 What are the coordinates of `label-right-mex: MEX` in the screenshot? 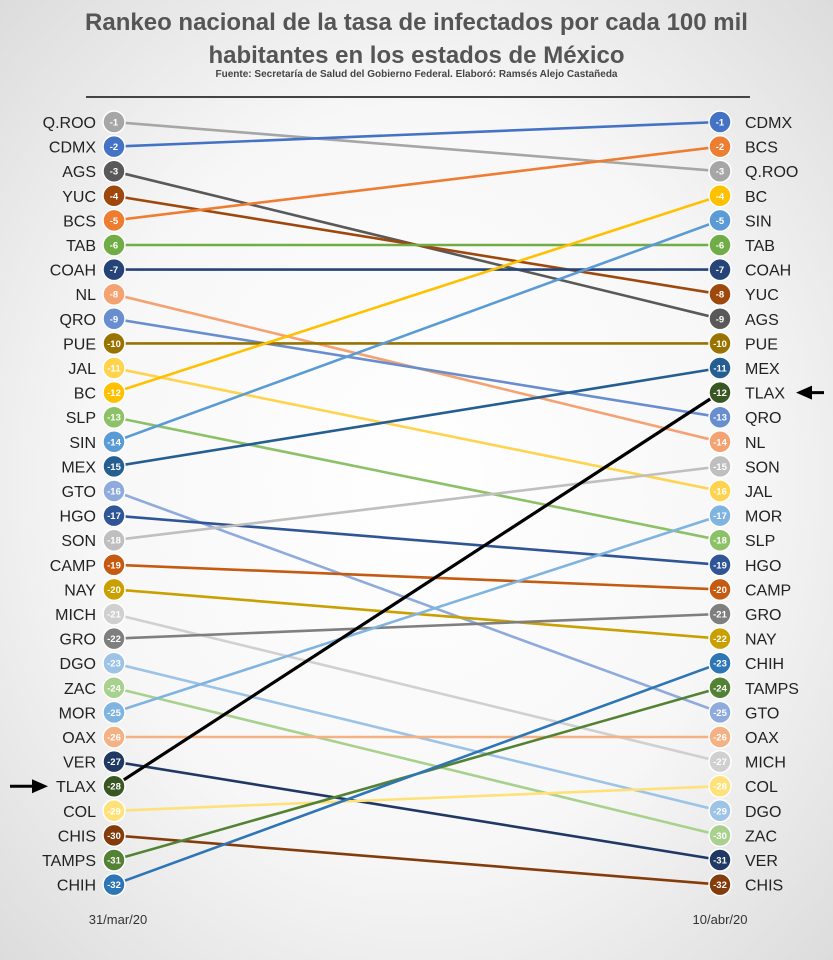 It's located at (762, 369).